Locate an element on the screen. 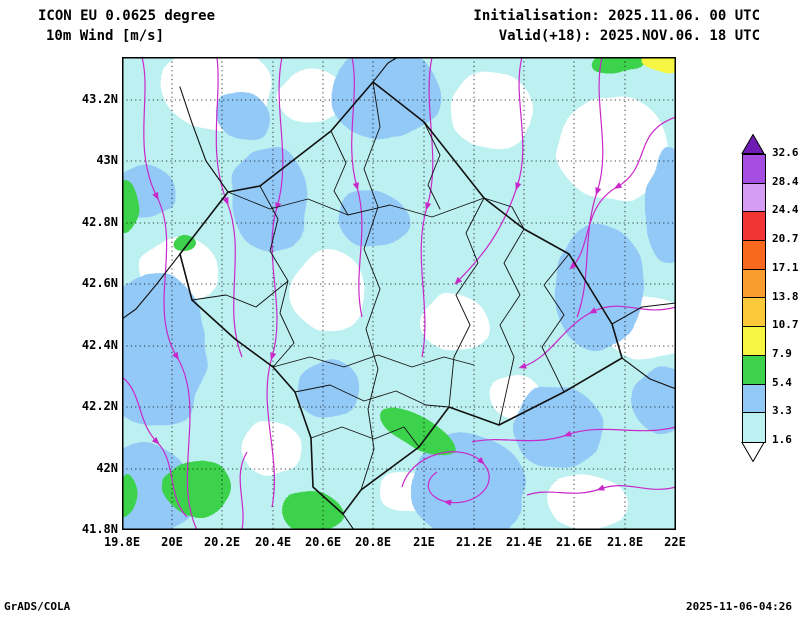 The width and height of the screenshot is (800, 618). legend-colorbar is located at coordinates (754, 298).